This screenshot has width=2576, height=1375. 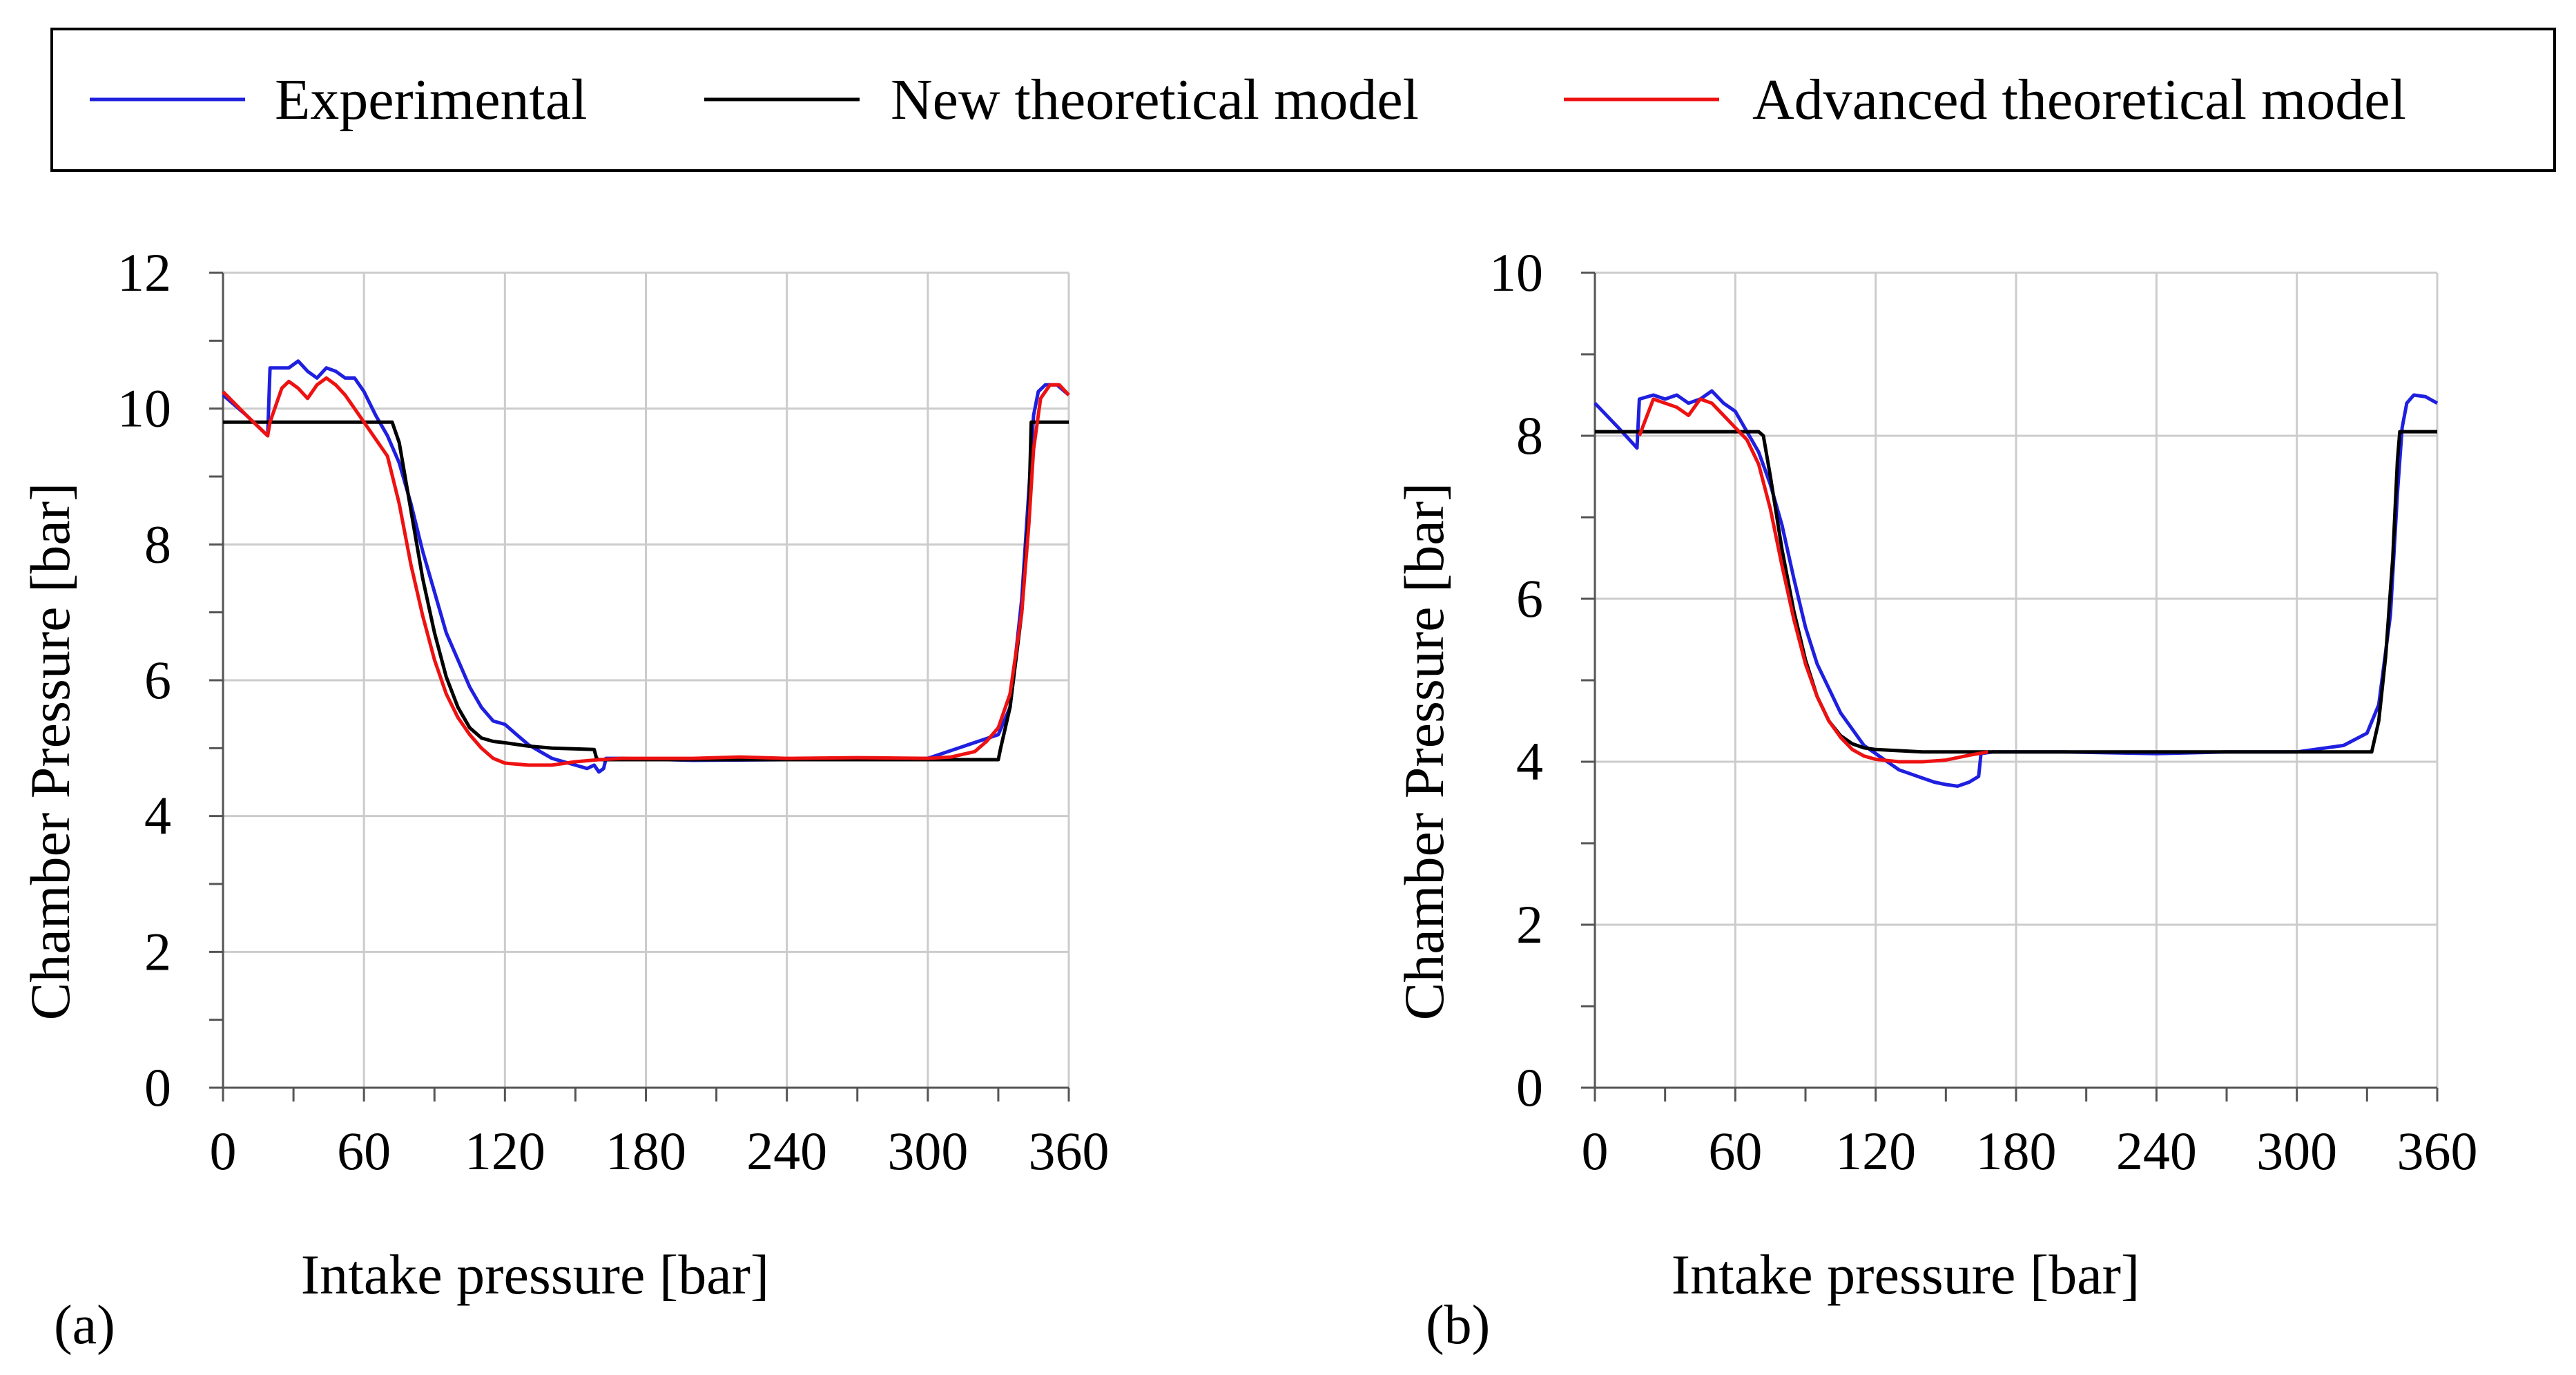 I want to click on y-axis-title-b: Chamber Pressure [bar], so click(x=1424, y=752).